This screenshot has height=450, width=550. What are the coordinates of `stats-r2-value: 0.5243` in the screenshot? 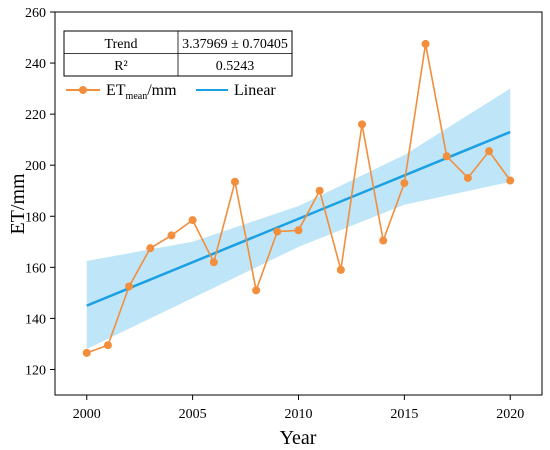 It's located at (235, 66).